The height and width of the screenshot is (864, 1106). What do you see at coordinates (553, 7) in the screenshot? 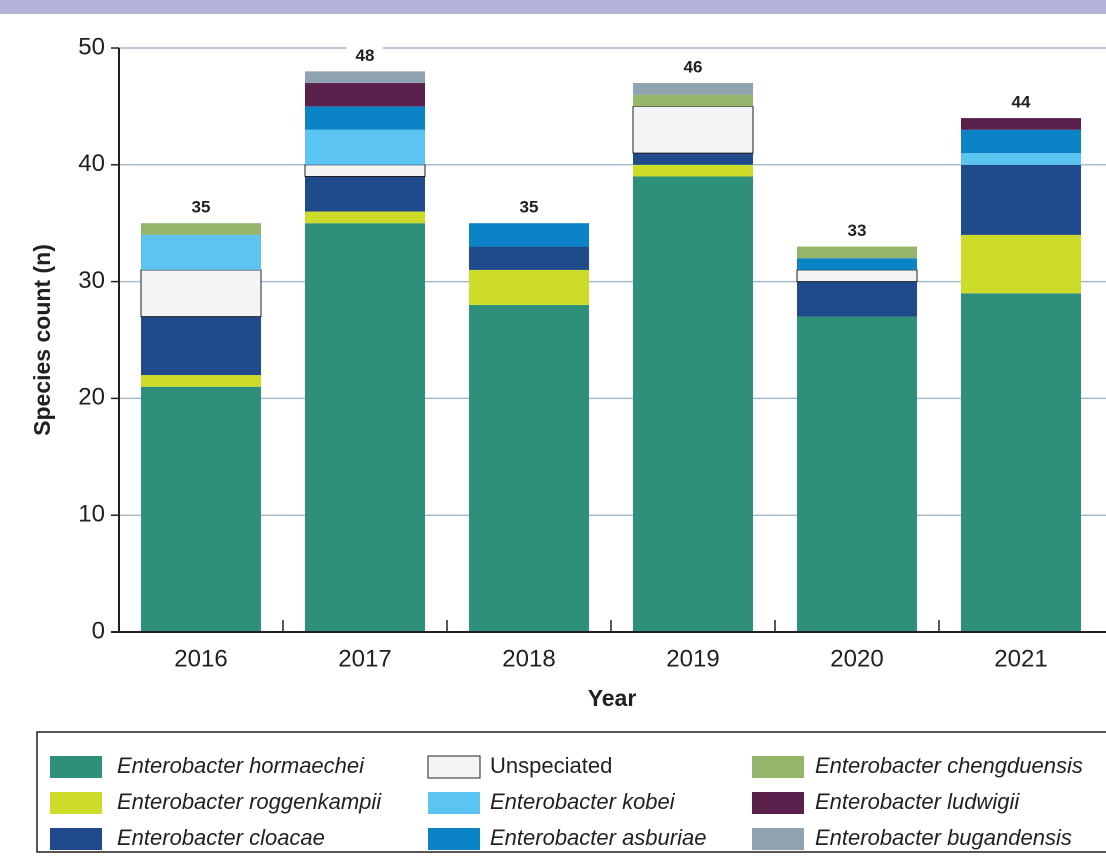
I see `top-band` at bounding box center [553, 7].